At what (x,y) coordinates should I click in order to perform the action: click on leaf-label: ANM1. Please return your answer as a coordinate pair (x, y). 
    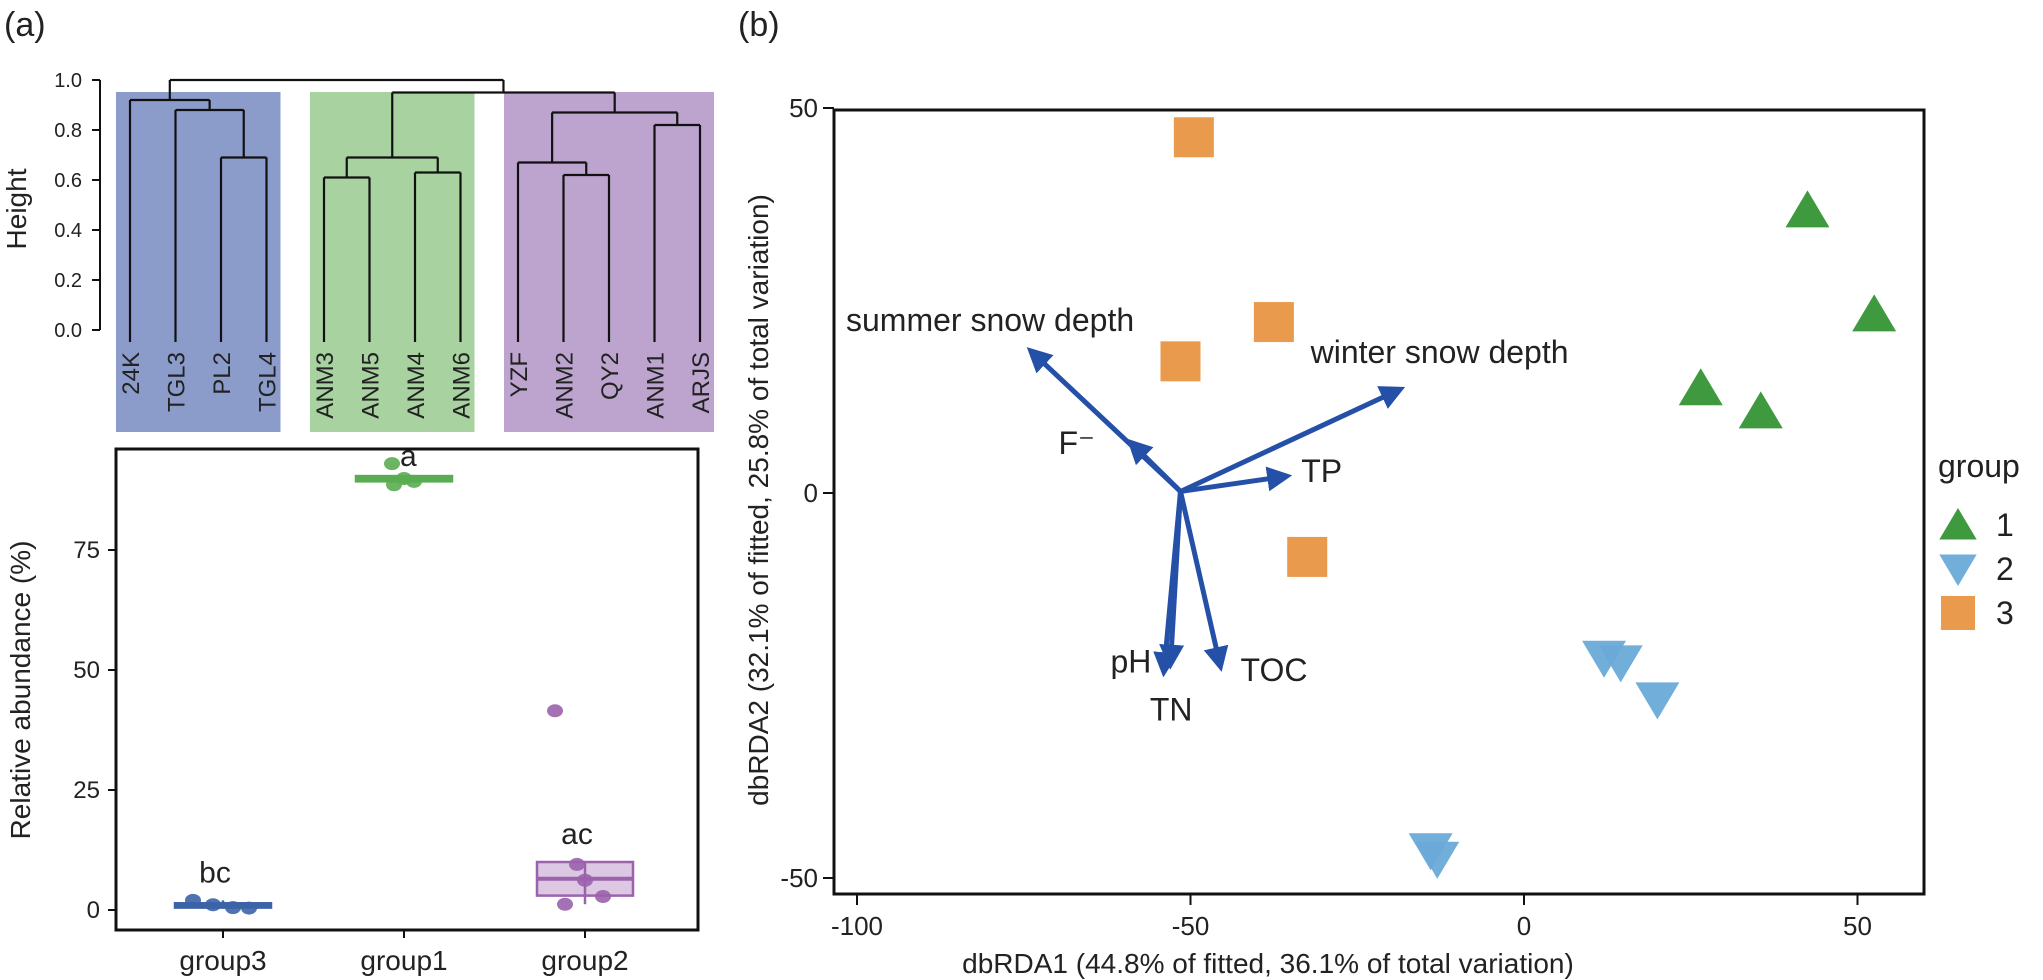
    Looking at the image, I should click on (656, 385).